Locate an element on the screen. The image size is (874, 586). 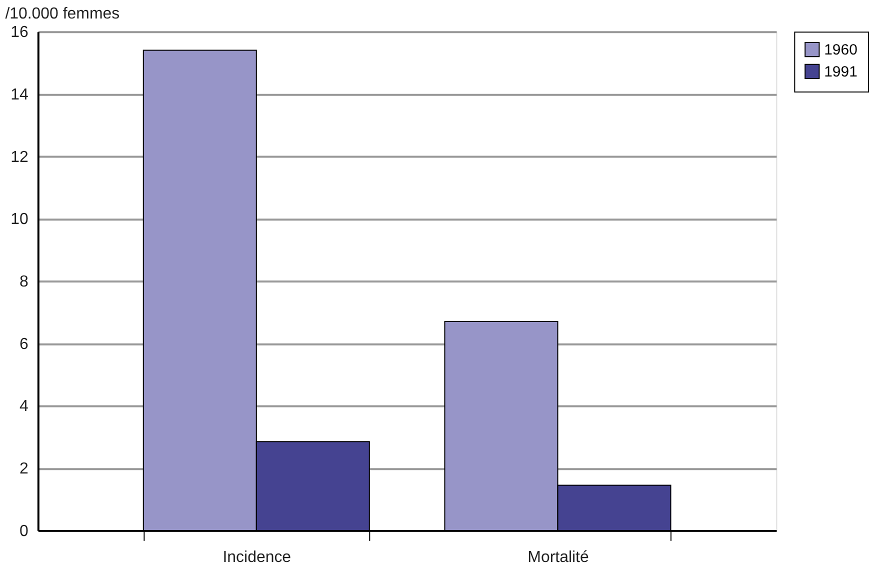
y-tick-label: 8 is located at coordinates (24, 281).